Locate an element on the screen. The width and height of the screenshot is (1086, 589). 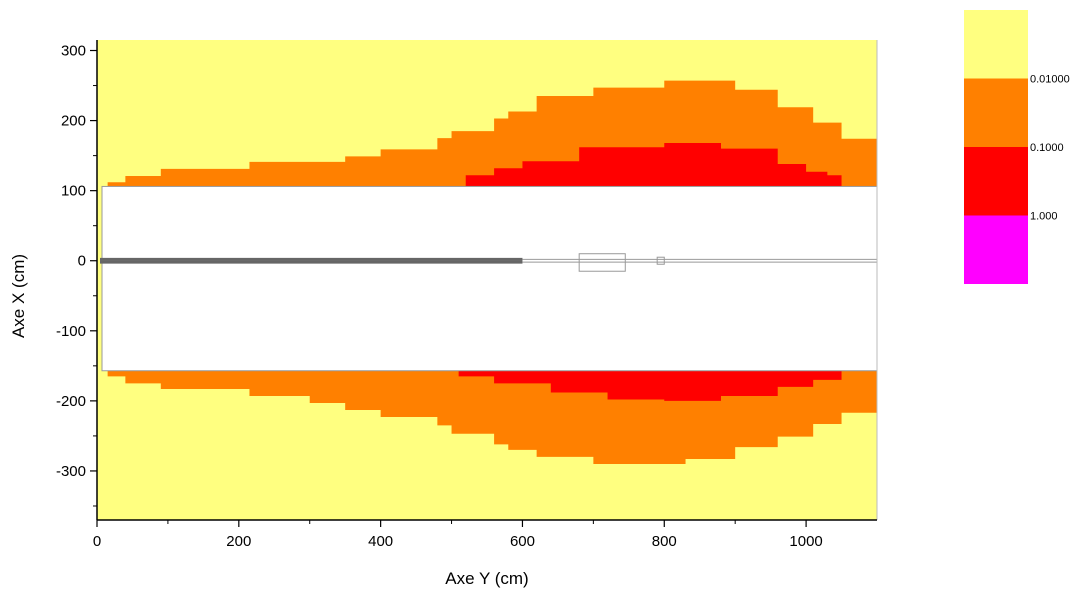
y-axis-title: Axe X (cm) is located at coordinates (18, 296).